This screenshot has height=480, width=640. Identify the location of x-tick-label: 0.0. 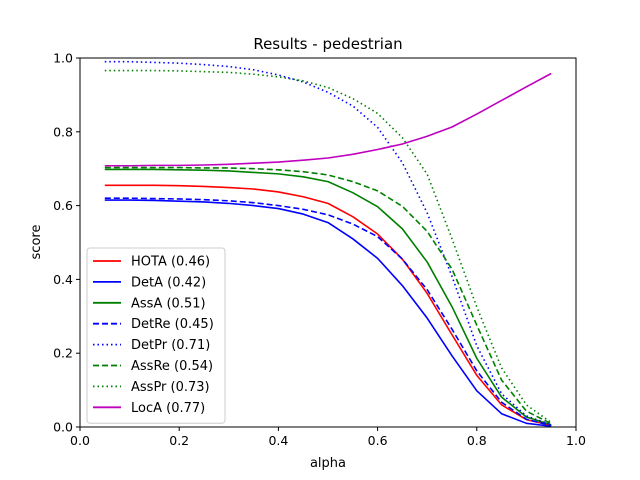
(80, 440).